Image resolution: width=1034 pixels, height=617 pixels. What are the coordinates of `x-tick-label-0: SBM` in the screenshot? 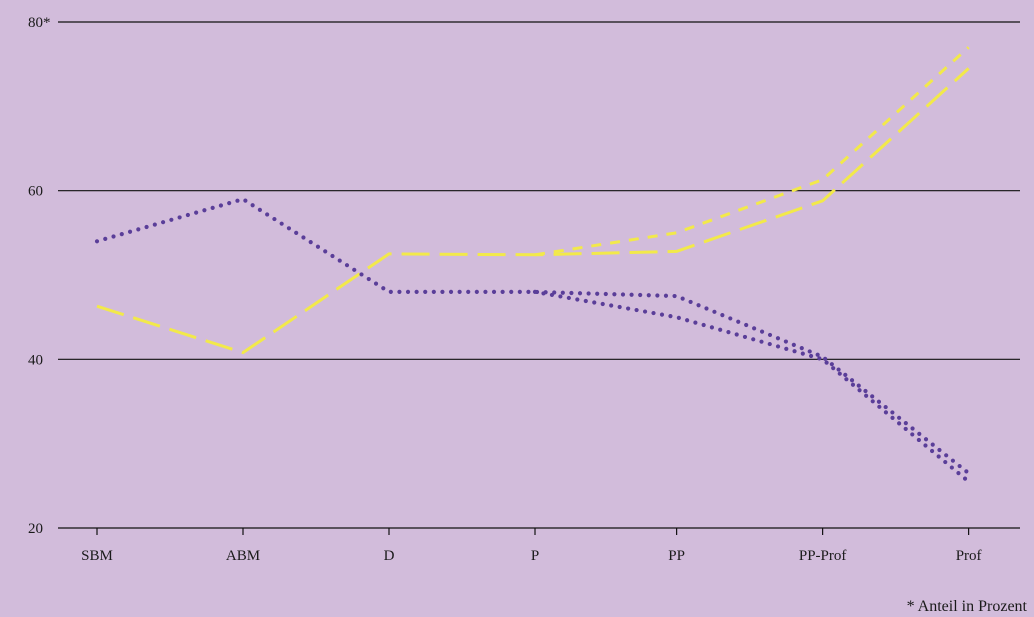 It's located at (97, 556).